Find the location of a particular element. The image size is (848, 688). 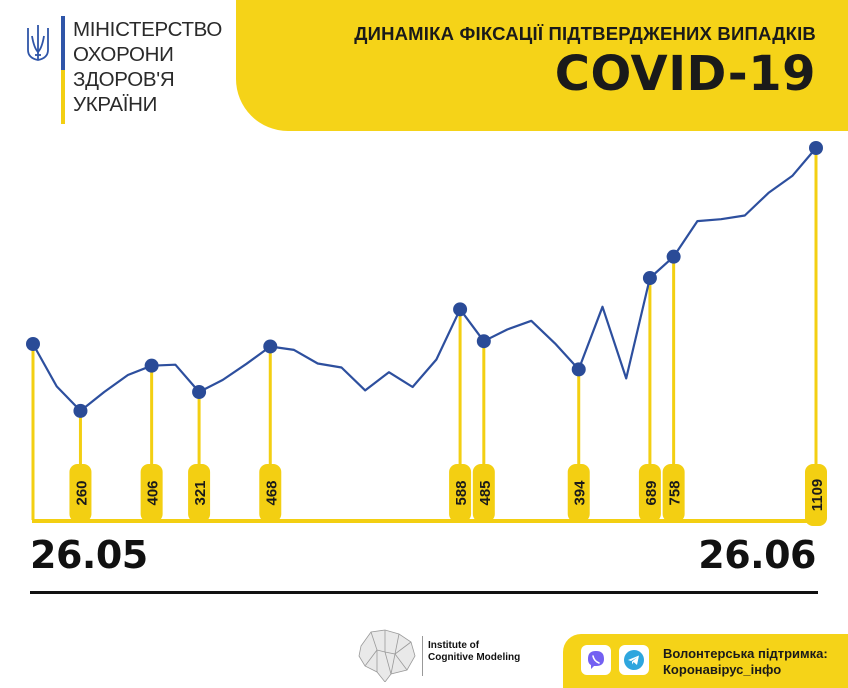

data-label: 485 is located at coordinates (485, 492).